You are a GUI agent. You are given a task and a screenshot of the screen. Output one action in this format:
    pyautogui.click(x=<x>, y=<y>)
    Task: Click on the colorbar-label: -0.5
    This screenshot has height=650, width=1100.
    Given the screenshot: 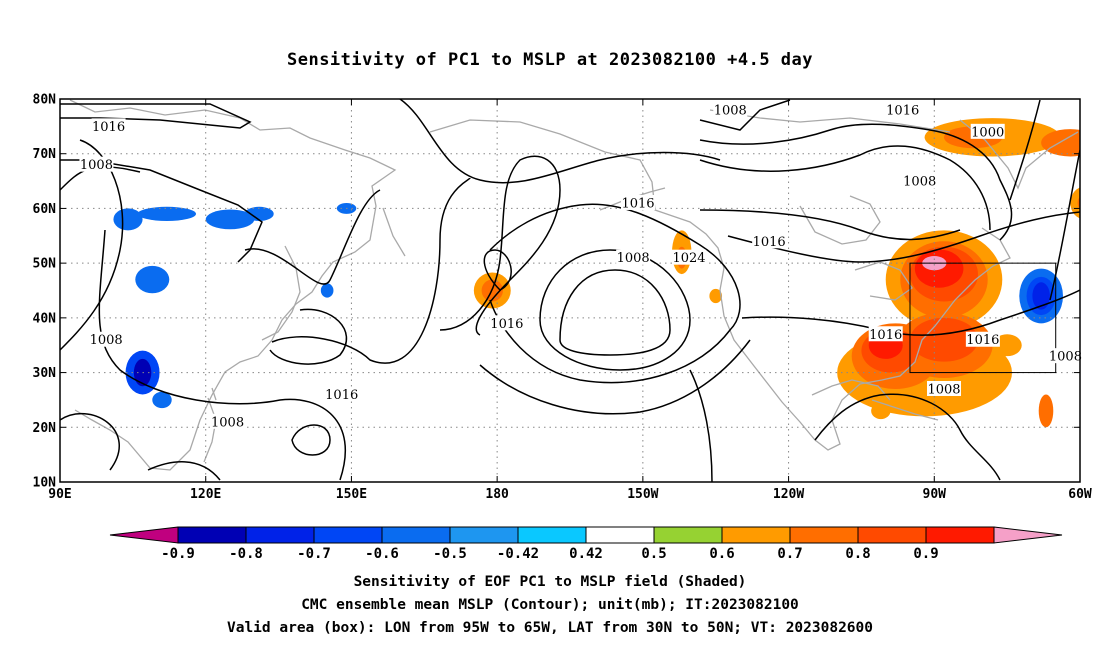 What is the action you would take?
    pyautogui.click(x=450, y=554)
    